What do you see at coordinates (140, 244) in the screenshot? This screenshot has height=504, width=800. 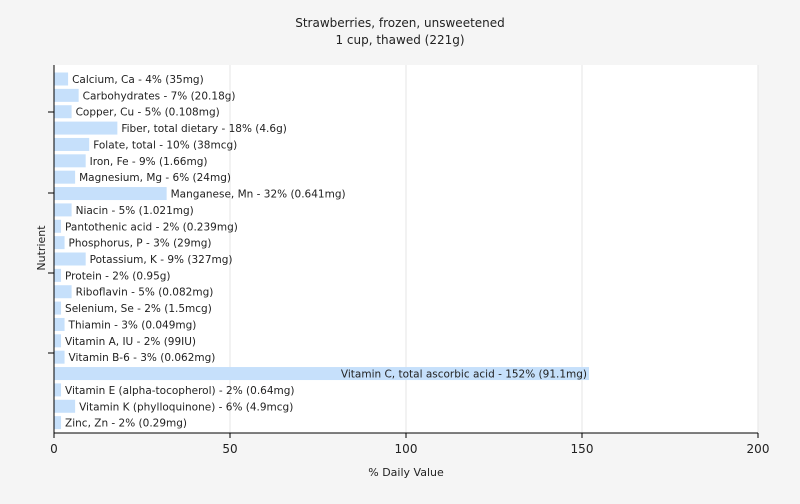 I see `bar-label: Phosphorus, P - 3% (29mg)` at bounding box center [140, 244].